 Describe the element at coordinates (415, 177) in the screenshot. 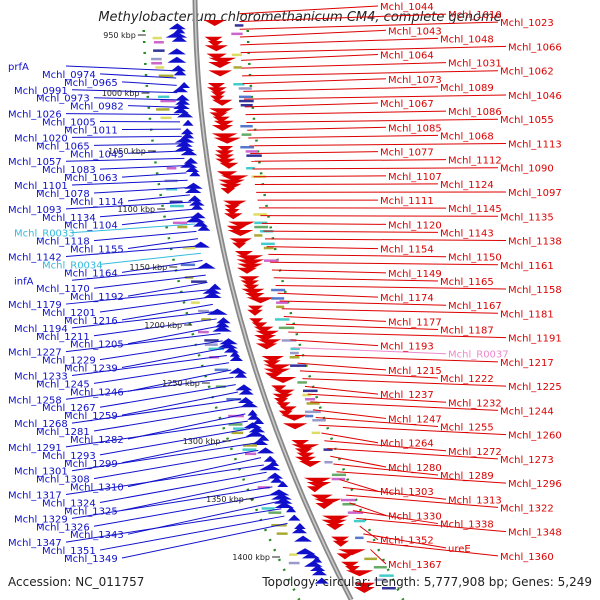

I see `right-gene-label: Mchl_1107` at that location.